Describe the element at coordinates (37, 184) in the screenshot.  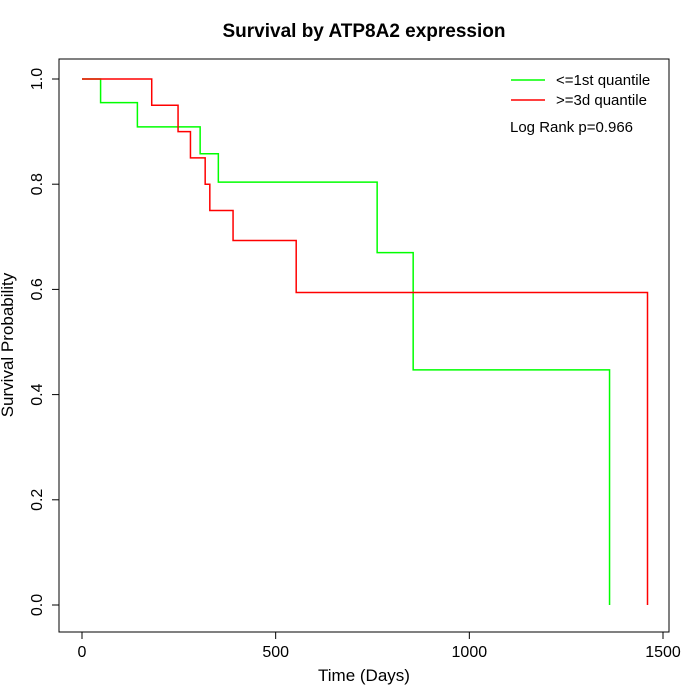
I see `y-tick-label: 0.8` at that location.